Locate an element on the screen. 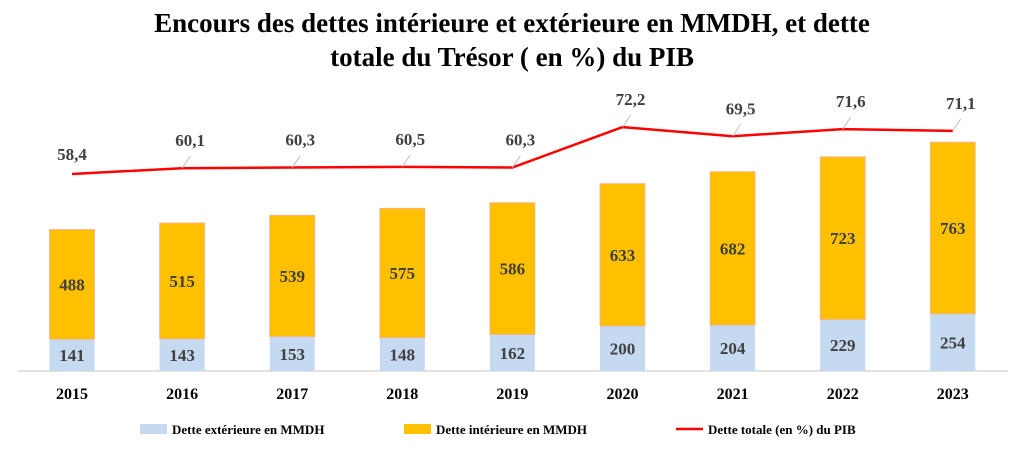 The width and height of the screenshot is (1024, 450). data-label-interieure: 723 is located at coordinates (843, 238).